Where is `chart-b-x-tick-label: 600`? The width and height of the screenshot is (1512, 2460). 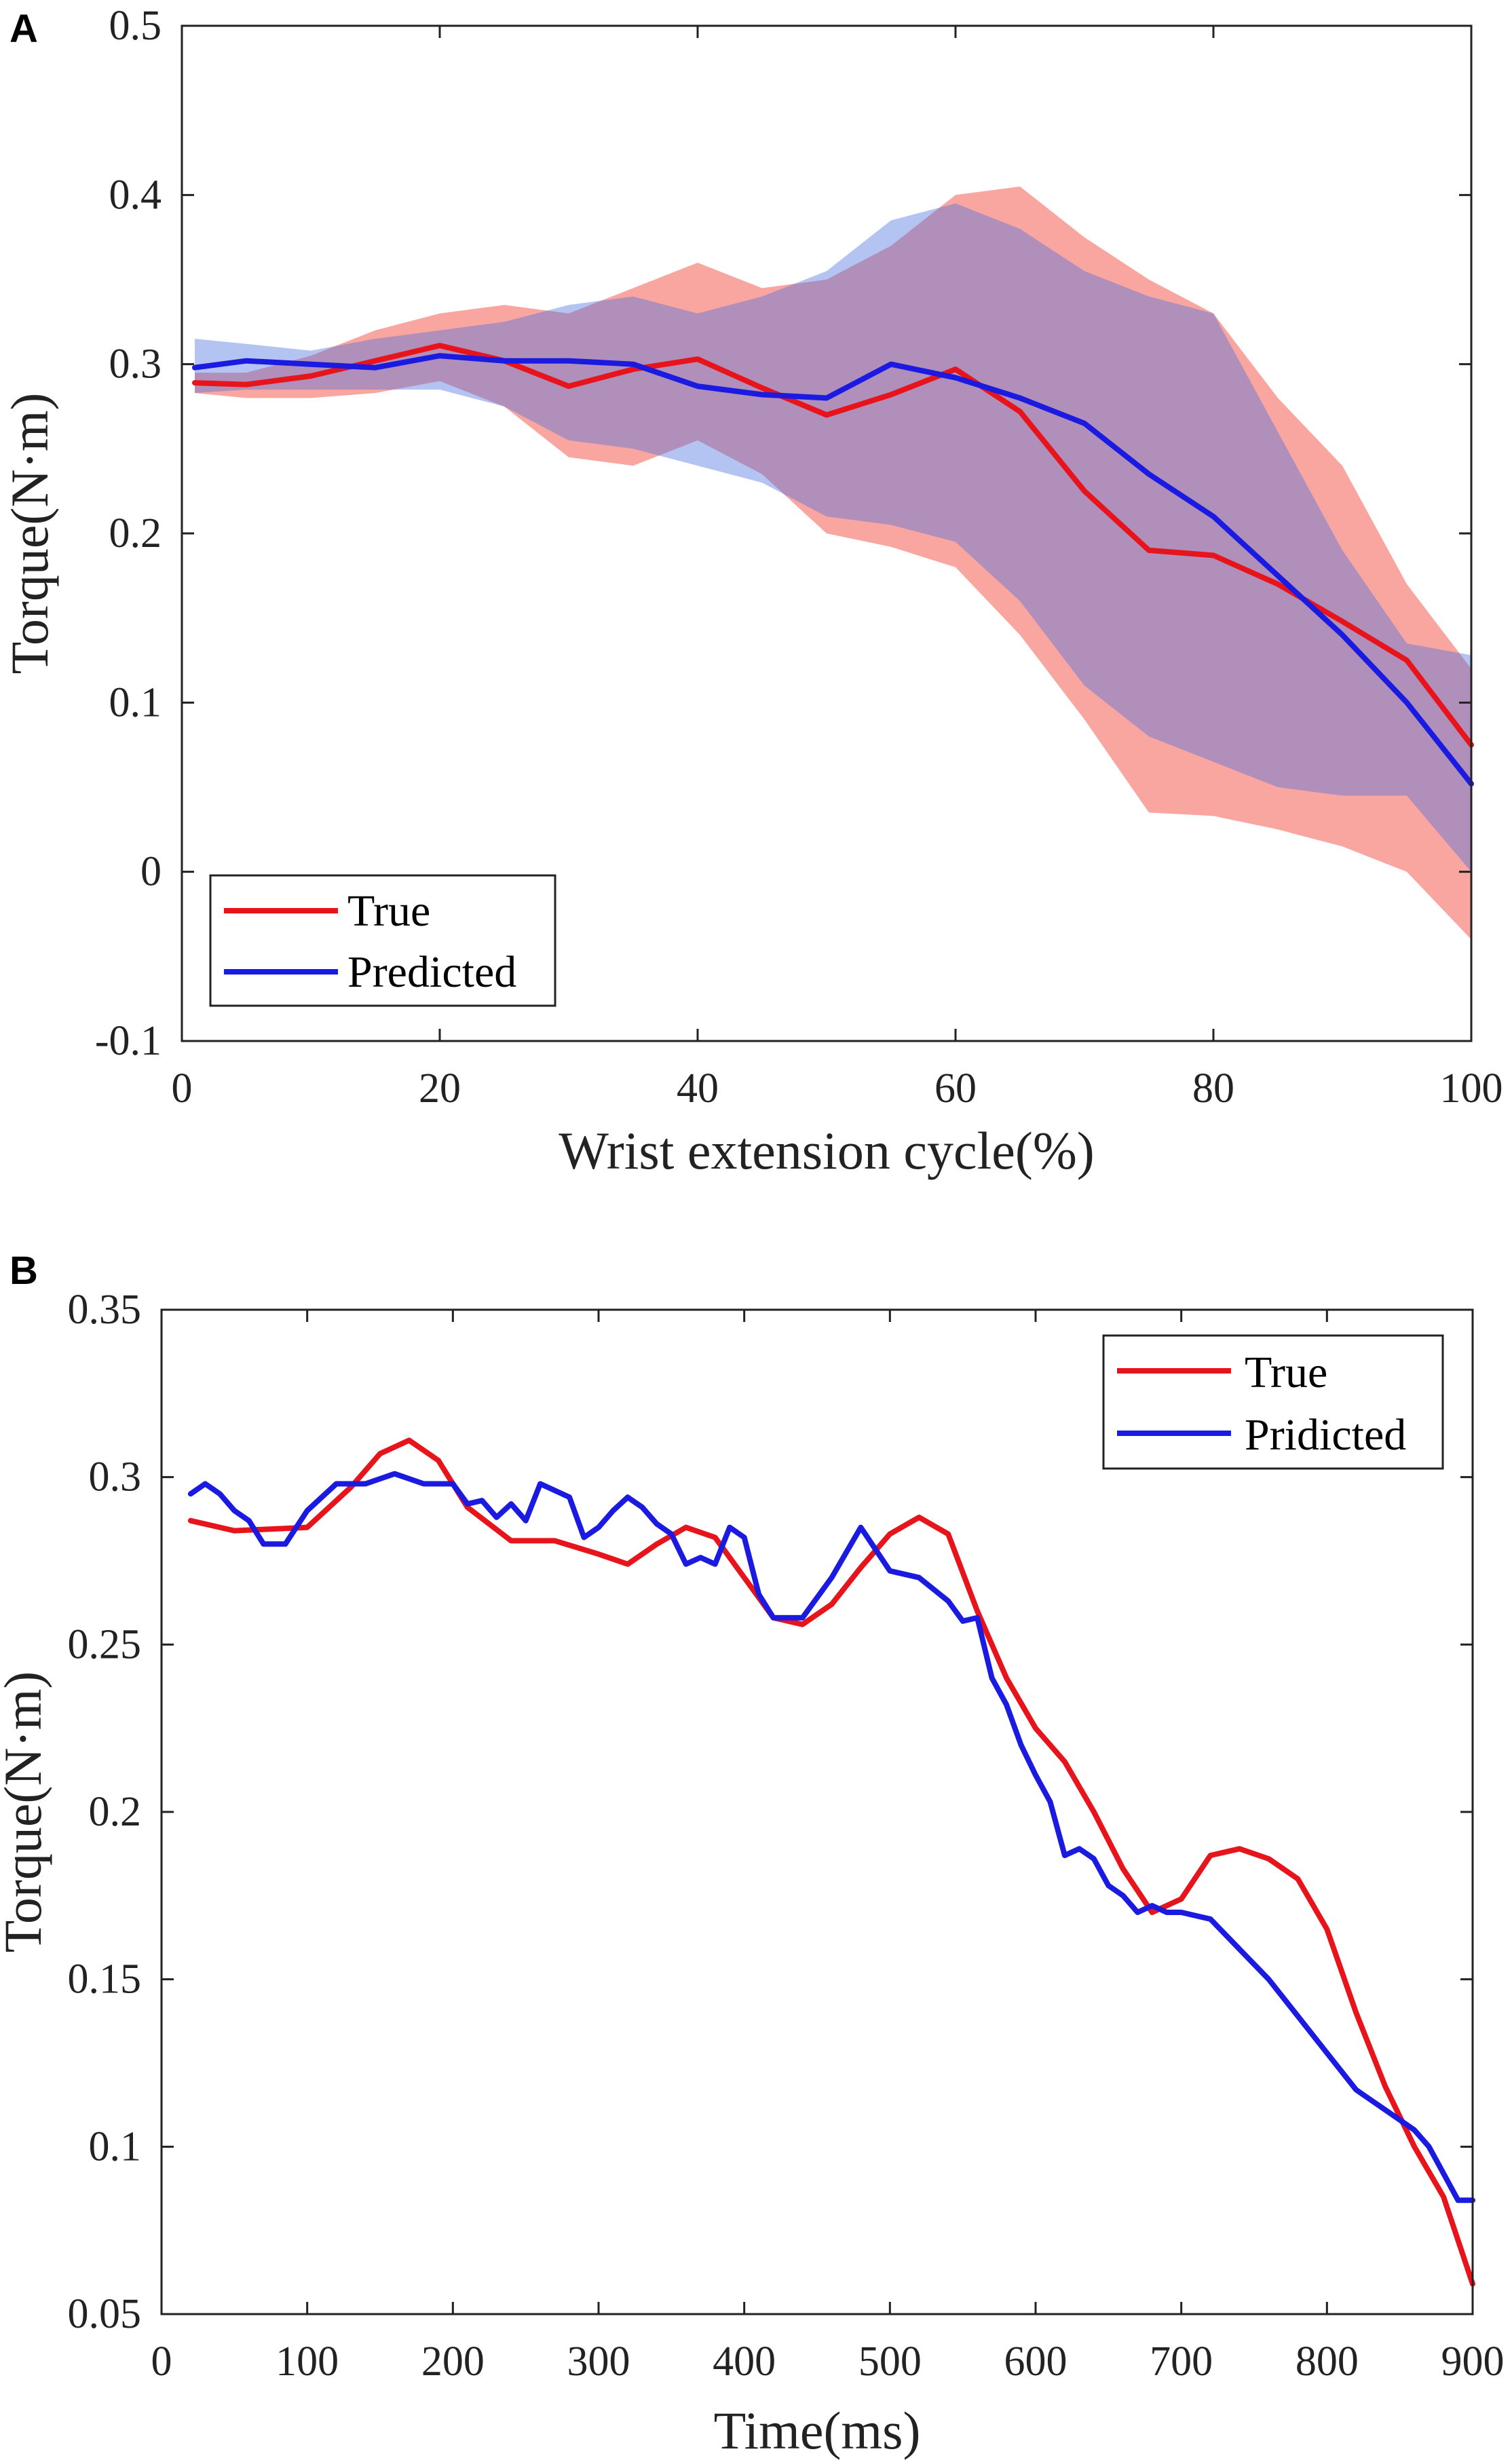
chart-b-x-tick-label: 600 is located at coordinates (1035, 2362).